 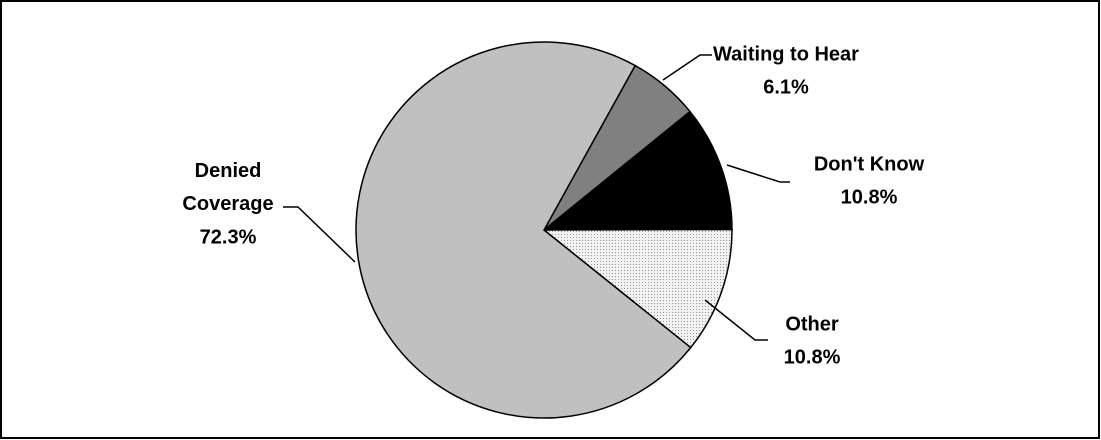 What do you see at coordinates (228, 237) in the screenshot?
I see `slice-value-label: 72.3%` at bounding box center [228, 237].